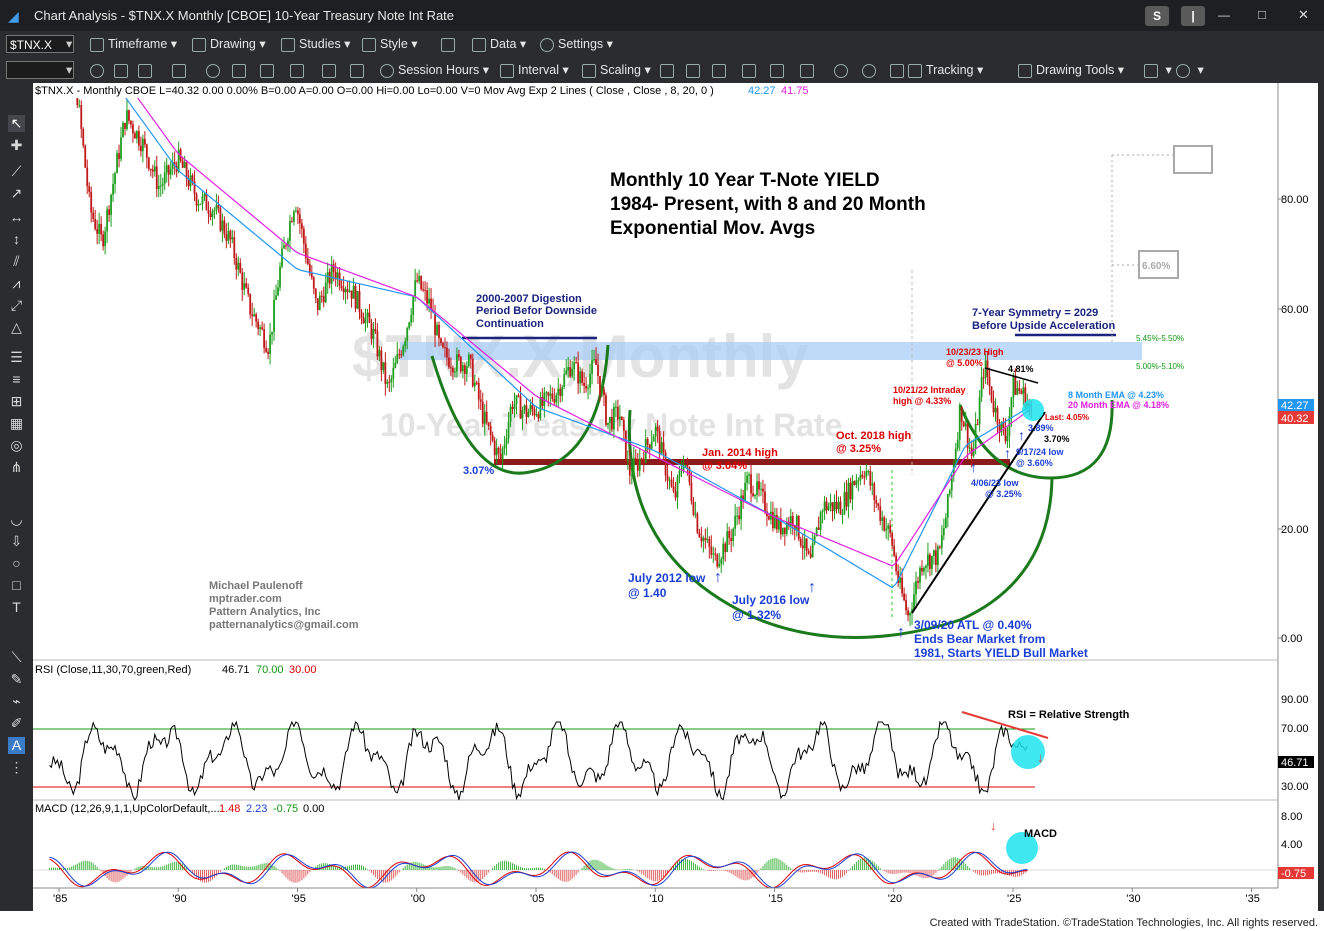  I want to click on settings-menu: Settings ▾, so click(576, 44).